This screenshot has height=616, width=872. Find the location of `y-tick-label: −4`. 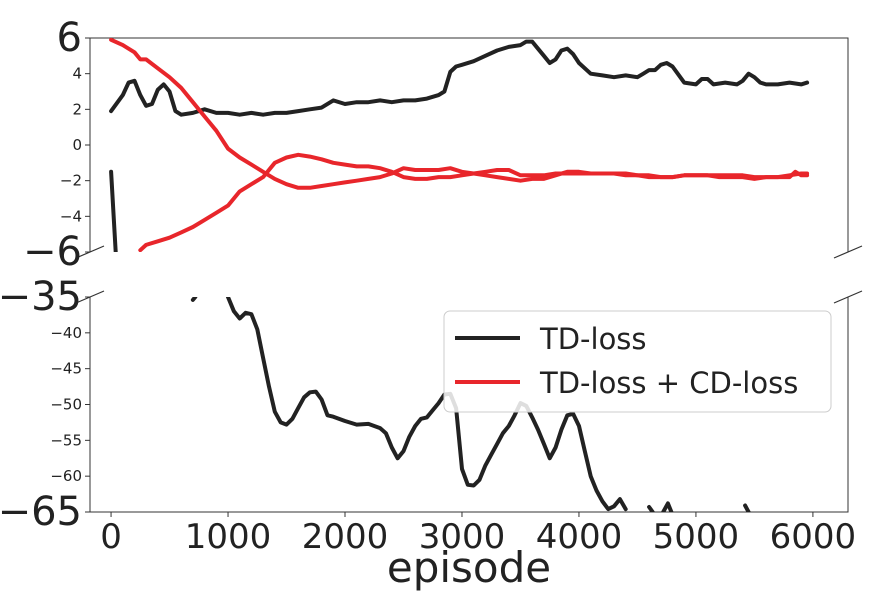

y-tick-label: −4 is located at coordinates (71, 216).